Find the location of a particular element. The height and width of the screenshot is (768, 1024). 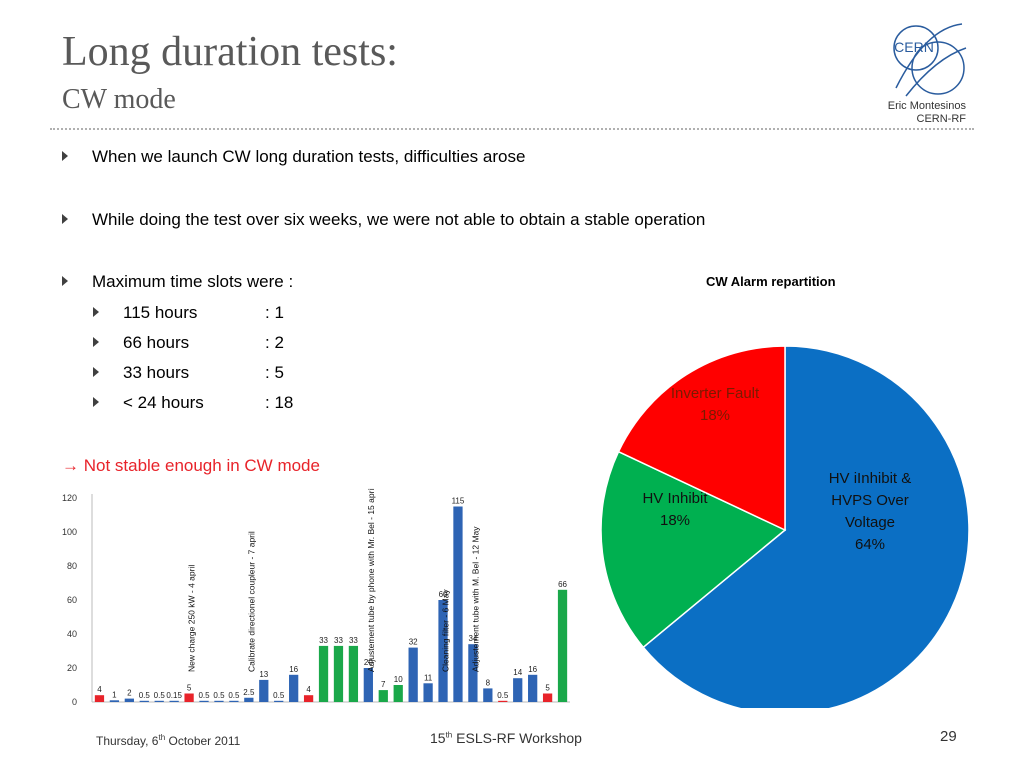

y-tick-label: 40 is located at coordinates (72, 634).